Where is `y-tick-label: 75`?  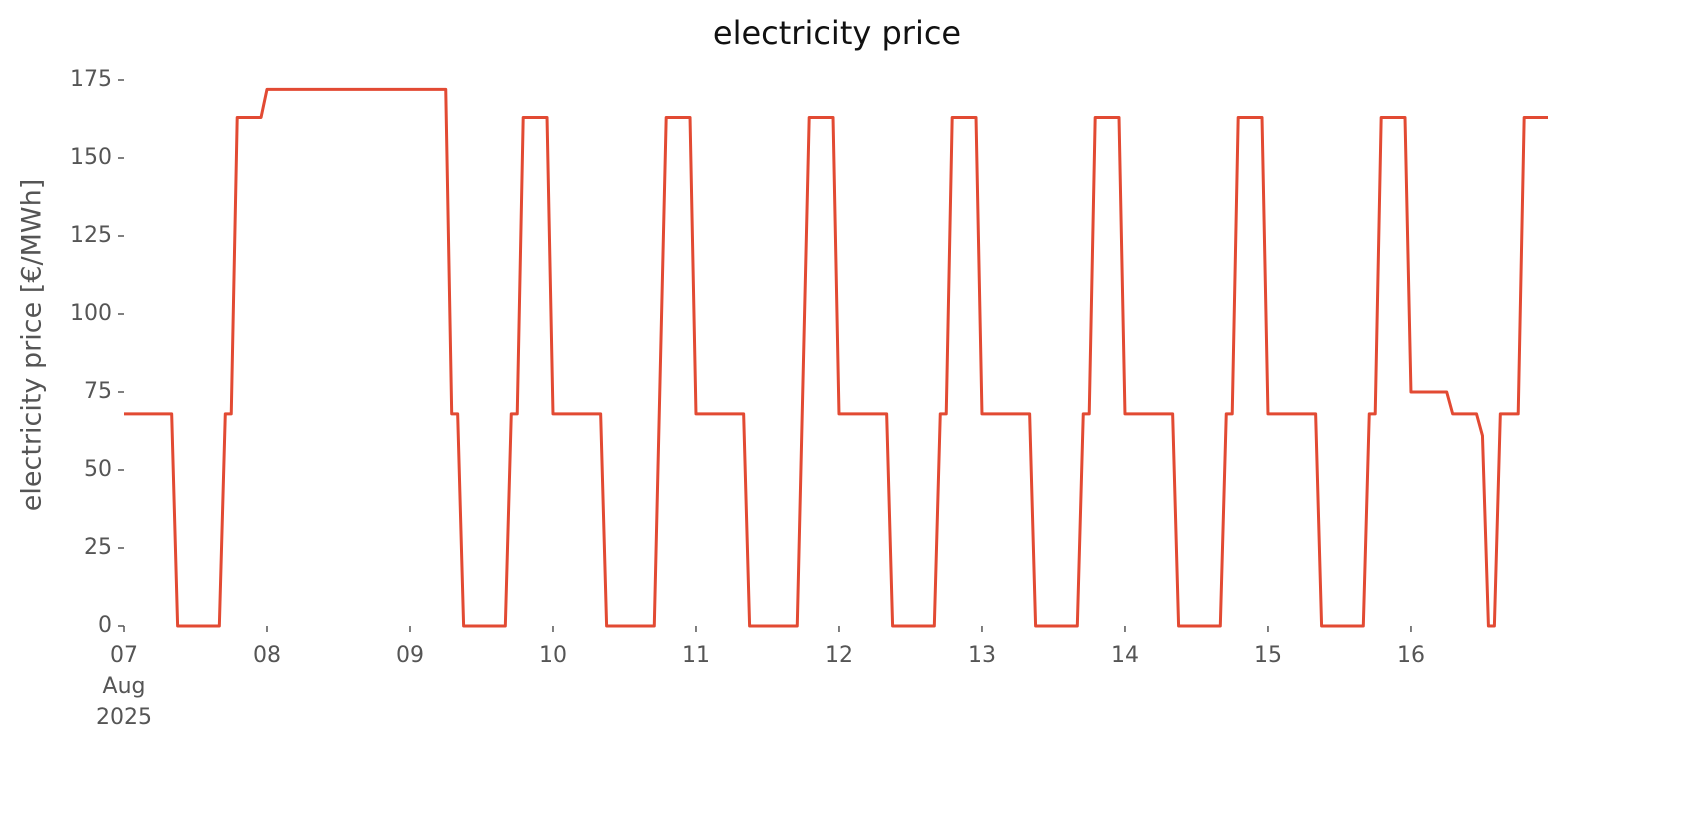
y-tick-label: 75 is located at coordinates (98, 391).